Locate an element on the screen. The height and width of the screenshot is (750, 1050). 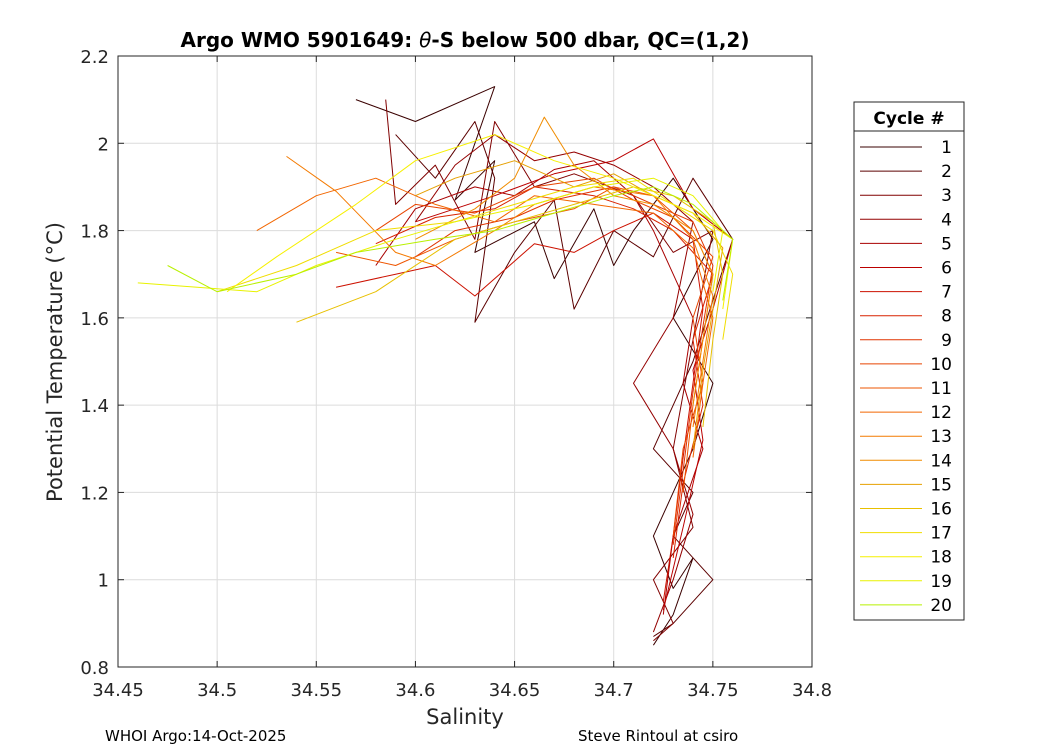
x-tick-label: 34.75 is located at coordinates (713, 690).